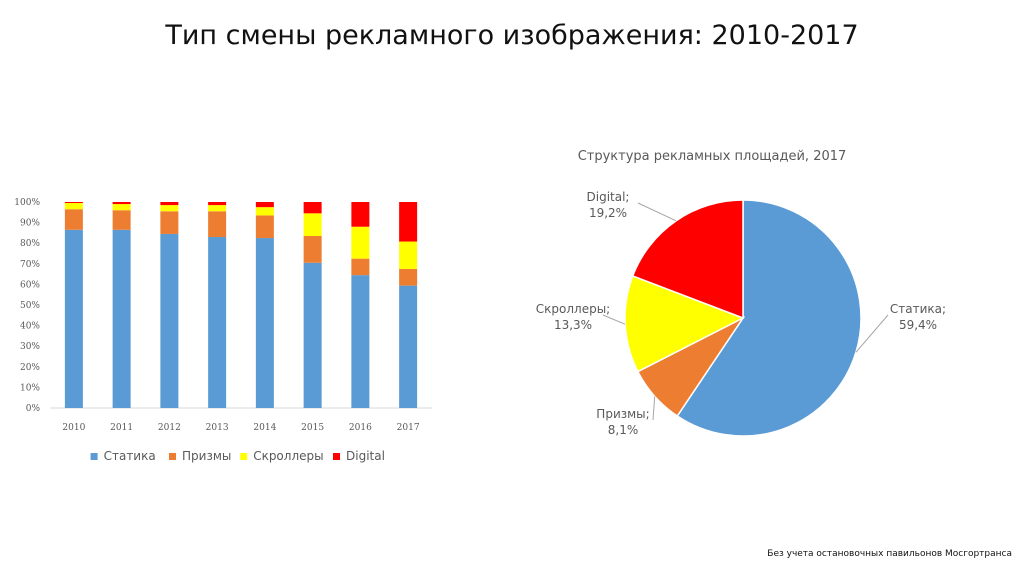  I want to click on y-tick-label: 60%, so click(30, 285).